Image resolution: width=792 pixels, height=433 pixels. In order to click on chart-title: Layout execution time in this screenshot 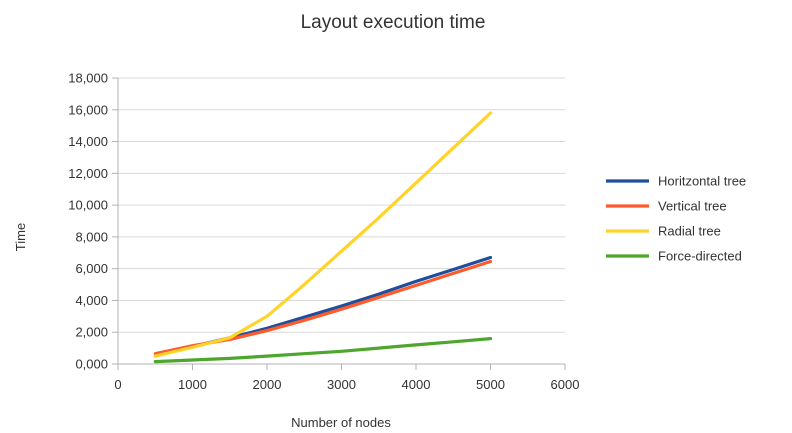, I will do `click(393, 22)`.